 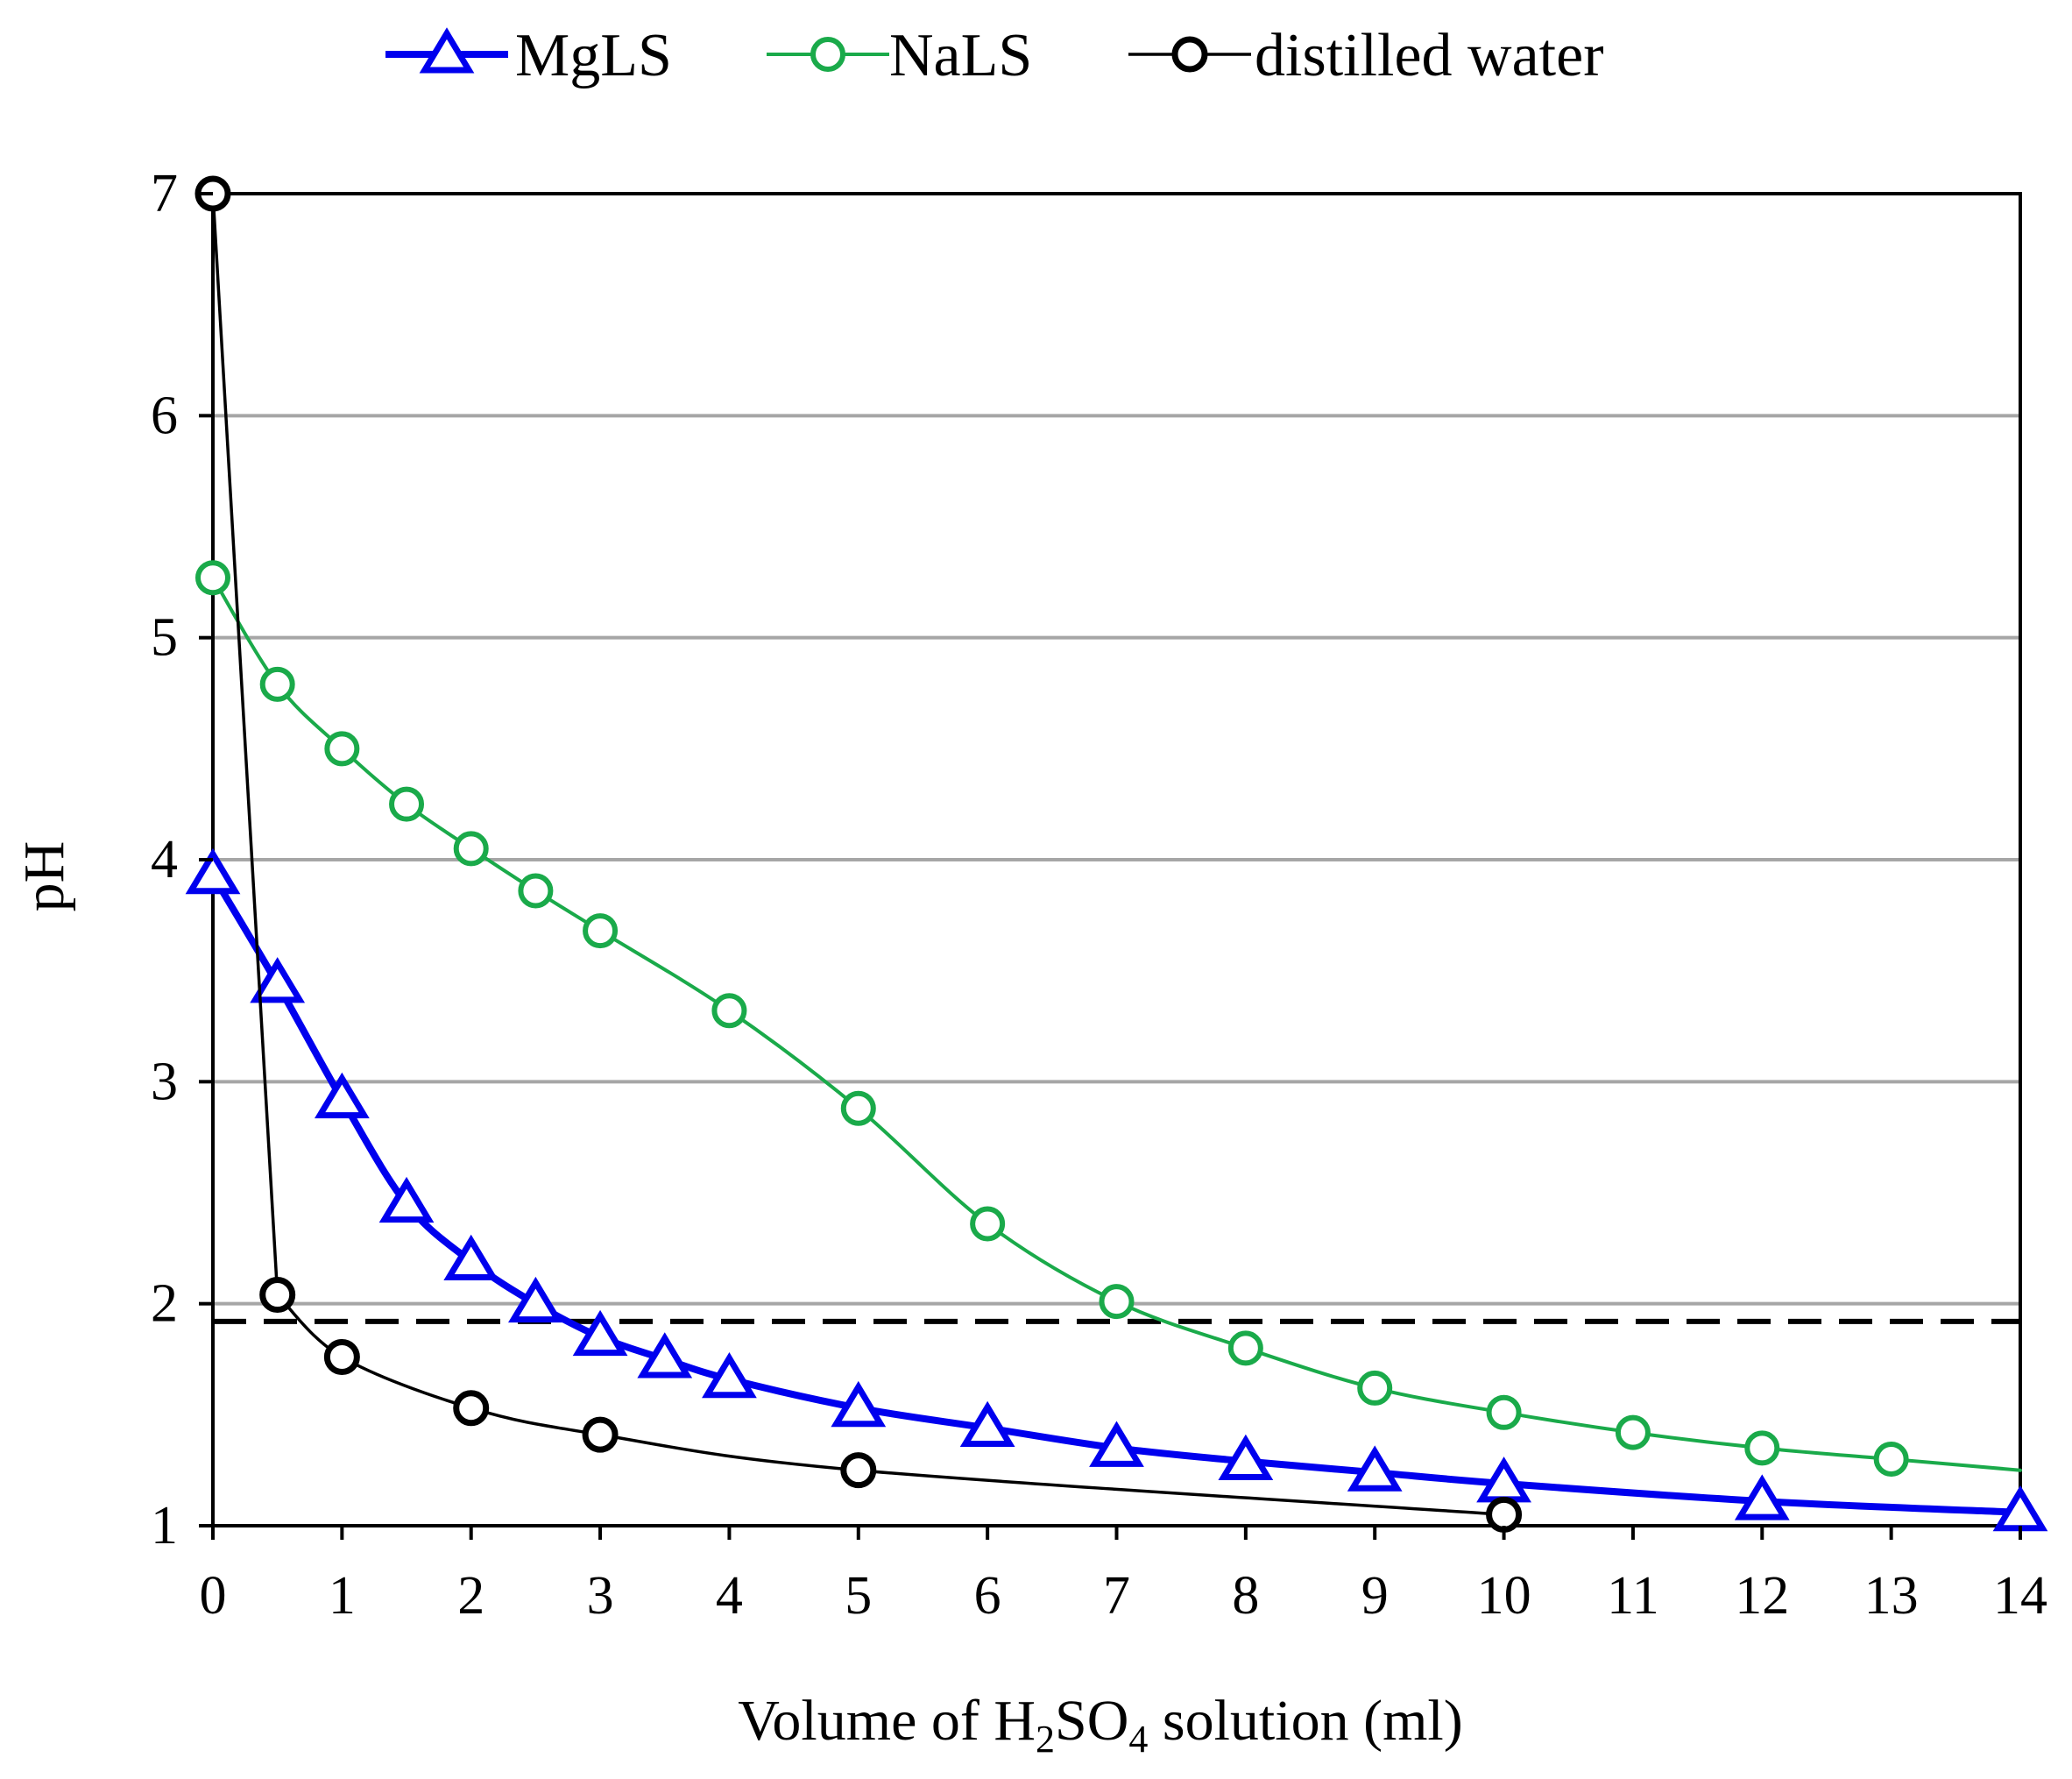 What do you see at coordinates (164, 193) in the screenshot?
I see `y-tick-label-7: 7` at bounding box center [164, 193].